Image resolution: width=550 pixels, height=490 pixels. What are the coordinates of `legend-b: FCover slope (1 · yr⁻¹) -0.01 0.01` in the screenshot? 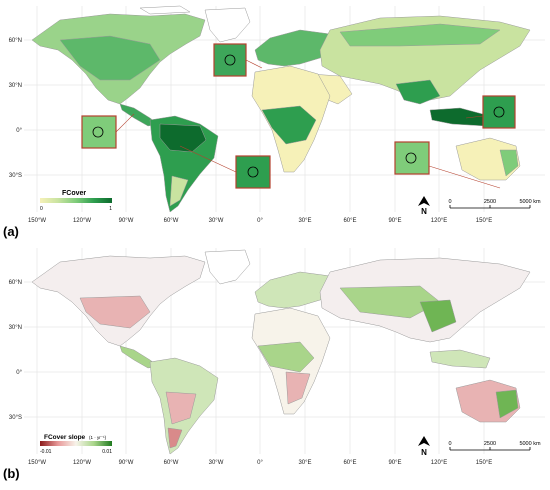 It's located at (76, 444).